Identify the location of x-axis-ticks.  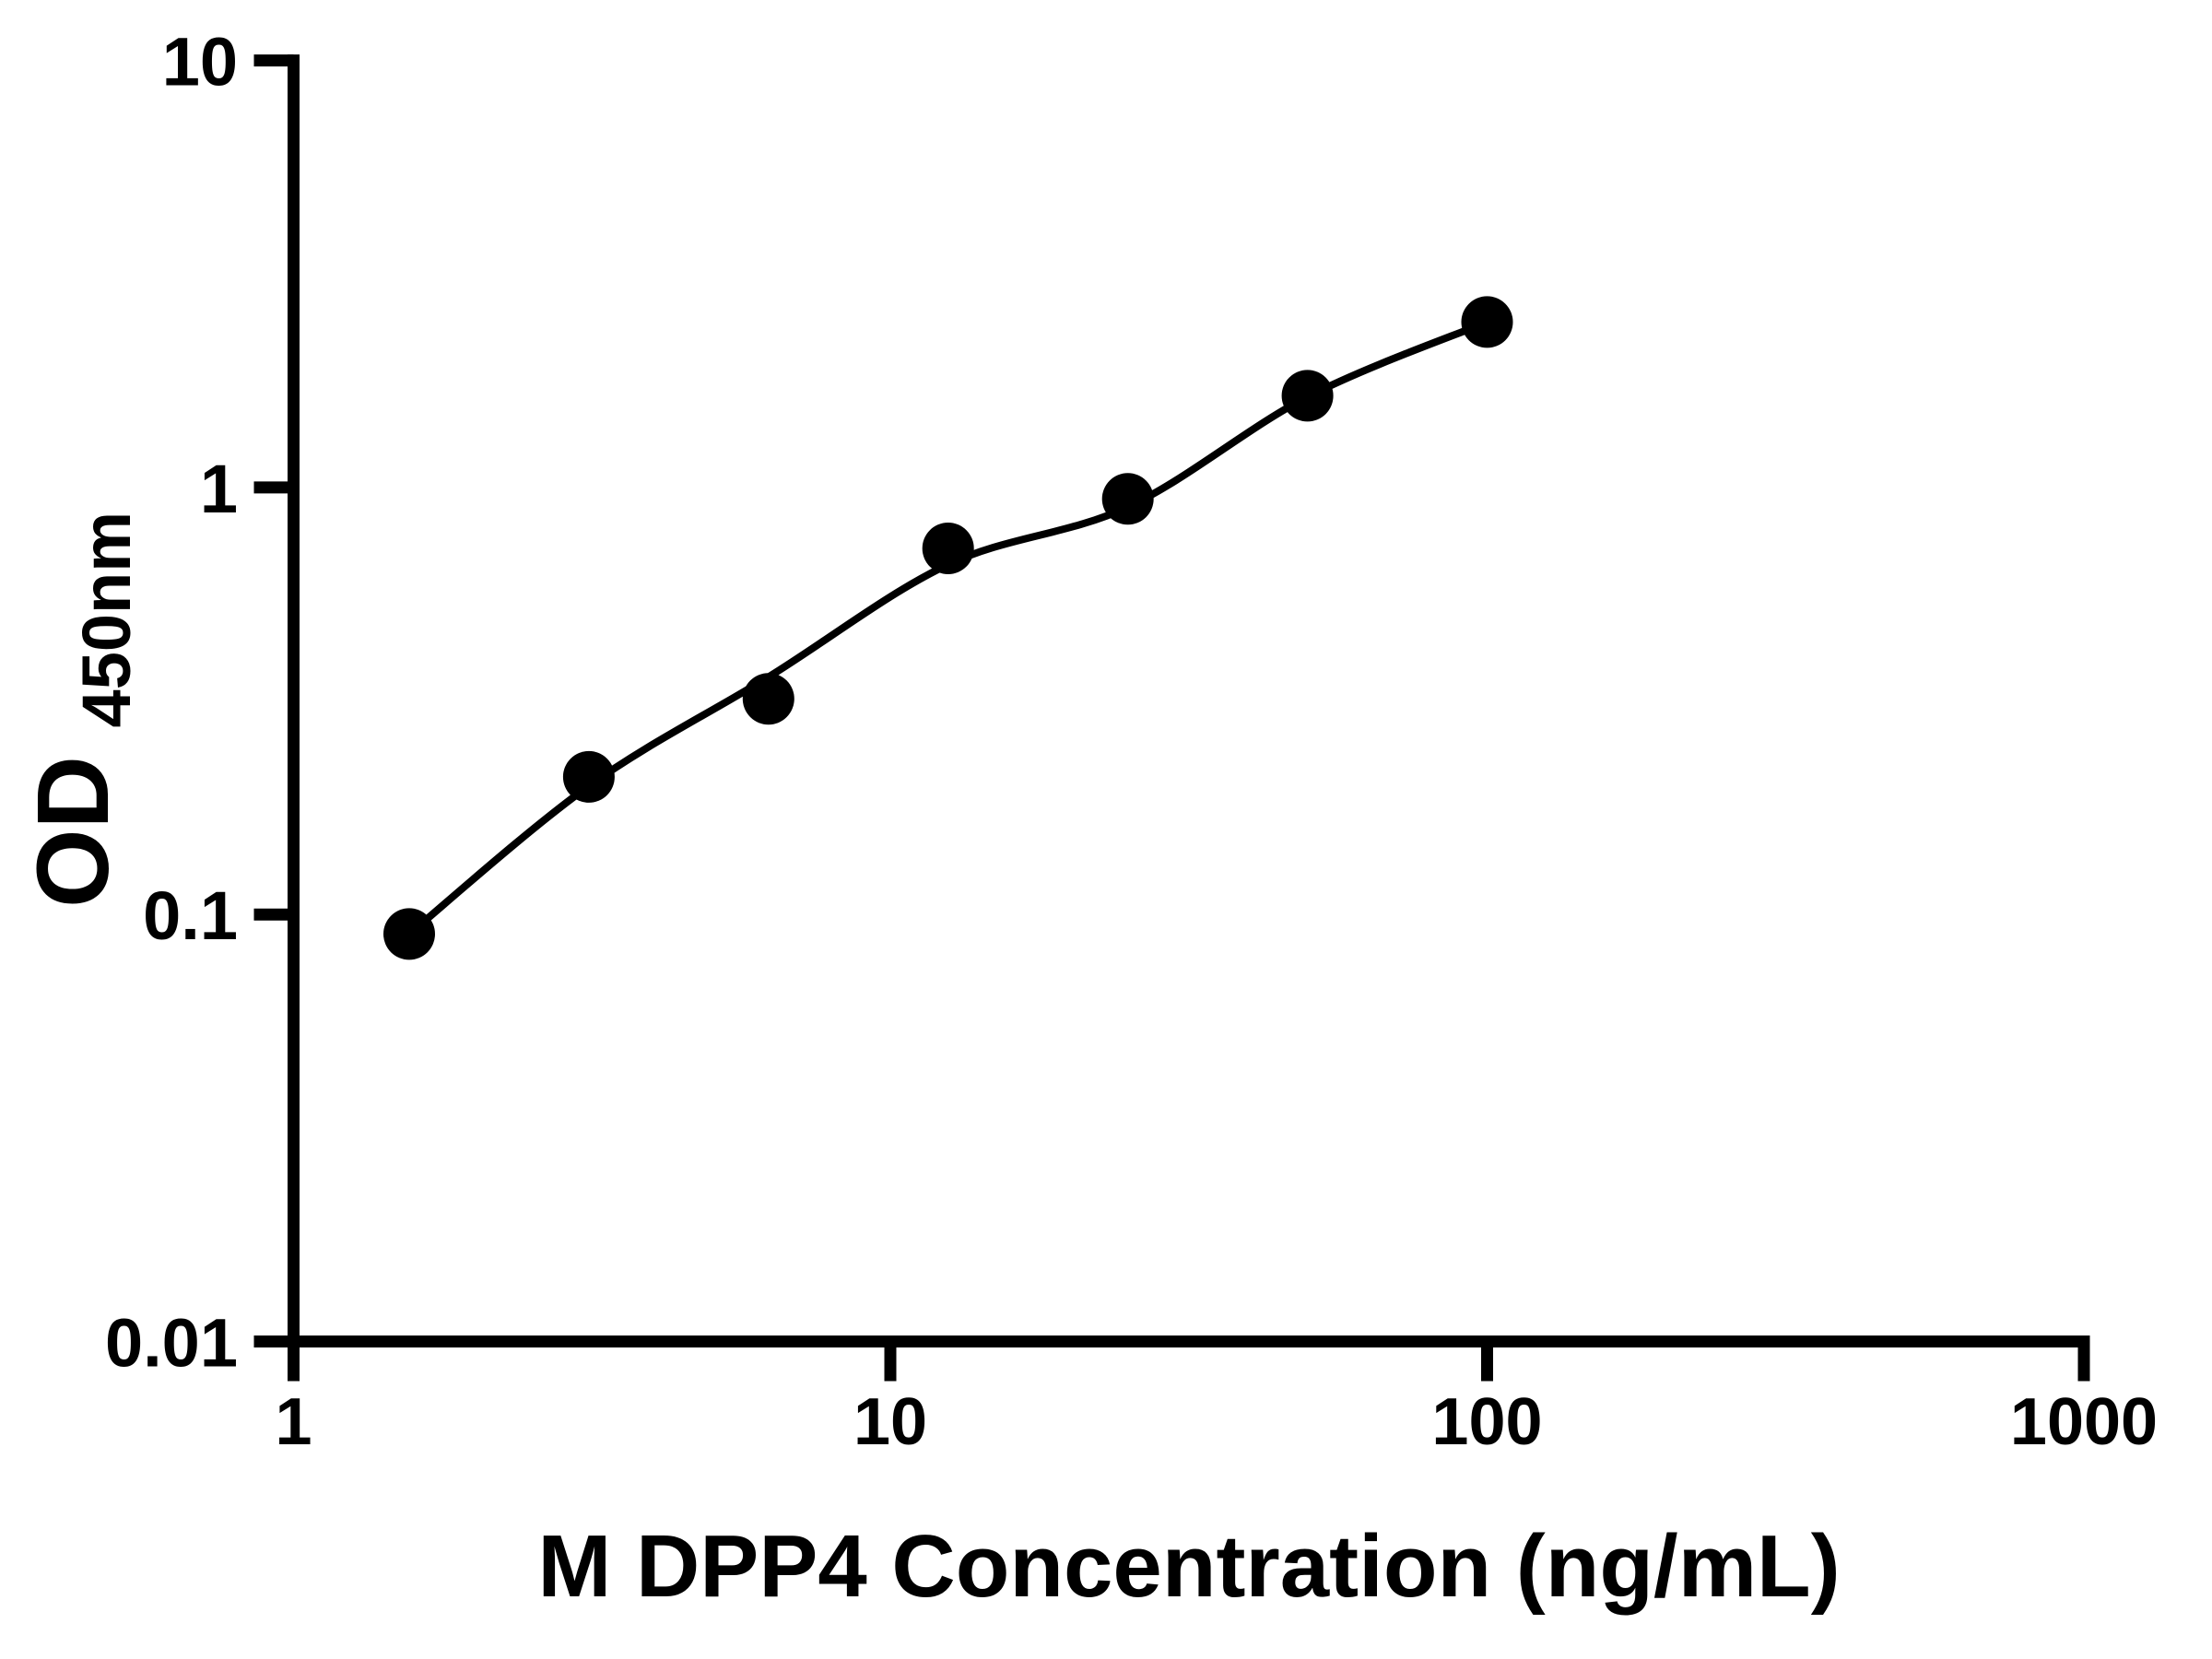
(1189, 1361).